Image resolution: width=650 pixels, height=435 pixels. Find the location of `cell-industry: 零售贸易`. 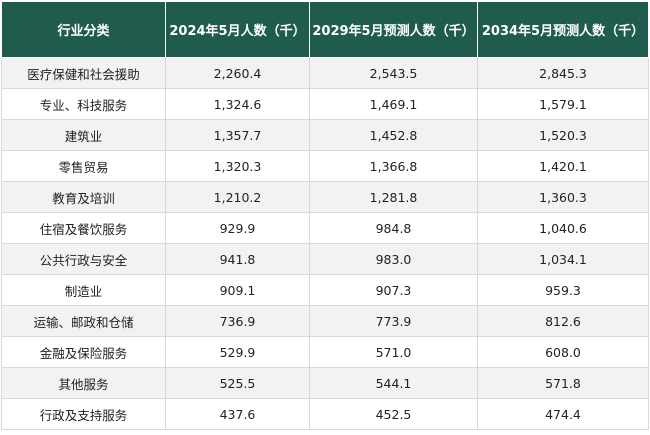

cell-industry: 零售贸易 is located at coordinates (83, 166).